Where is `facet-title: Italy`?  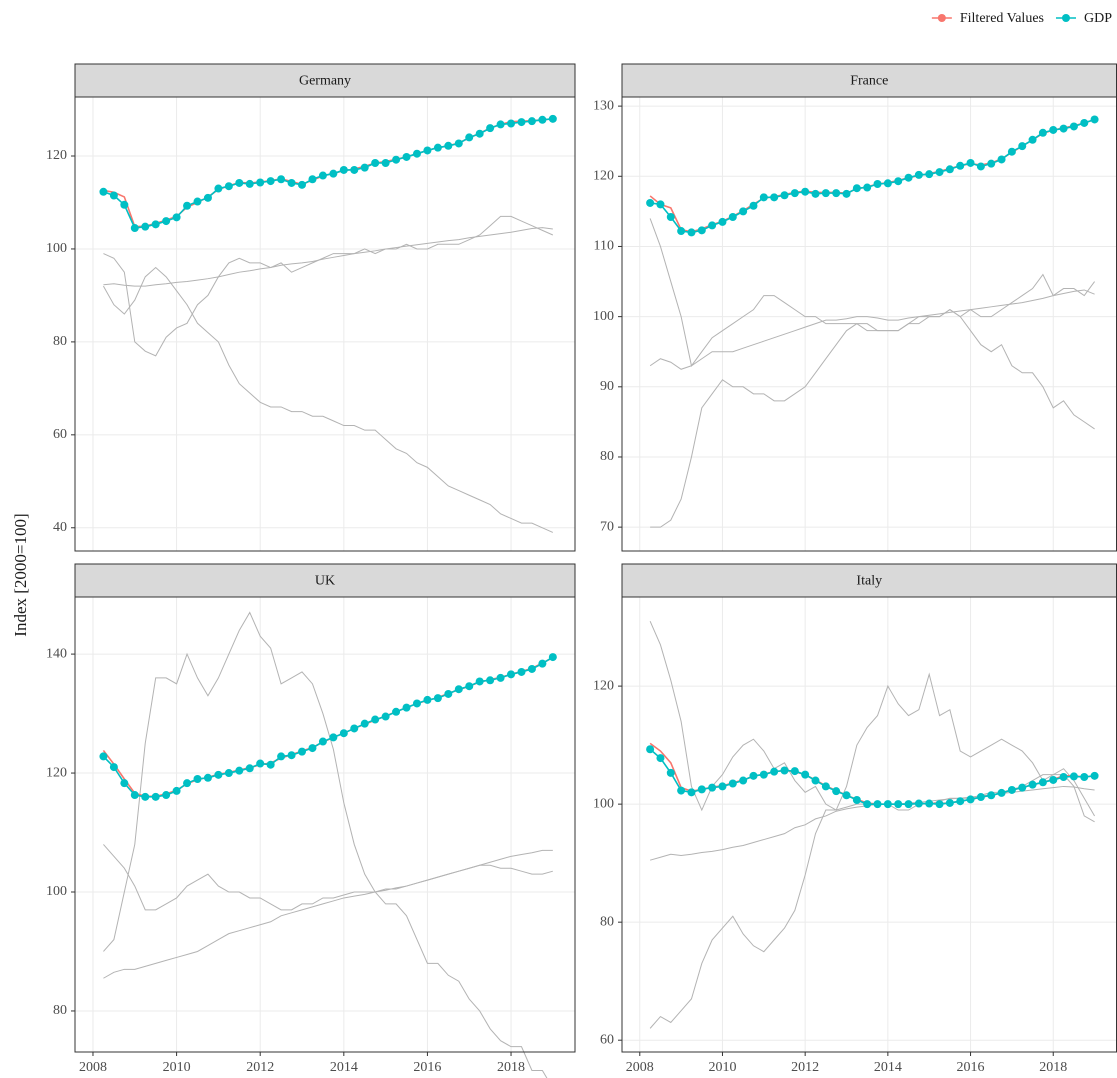 facet-title: Italy is located at coordinates (869, 581).